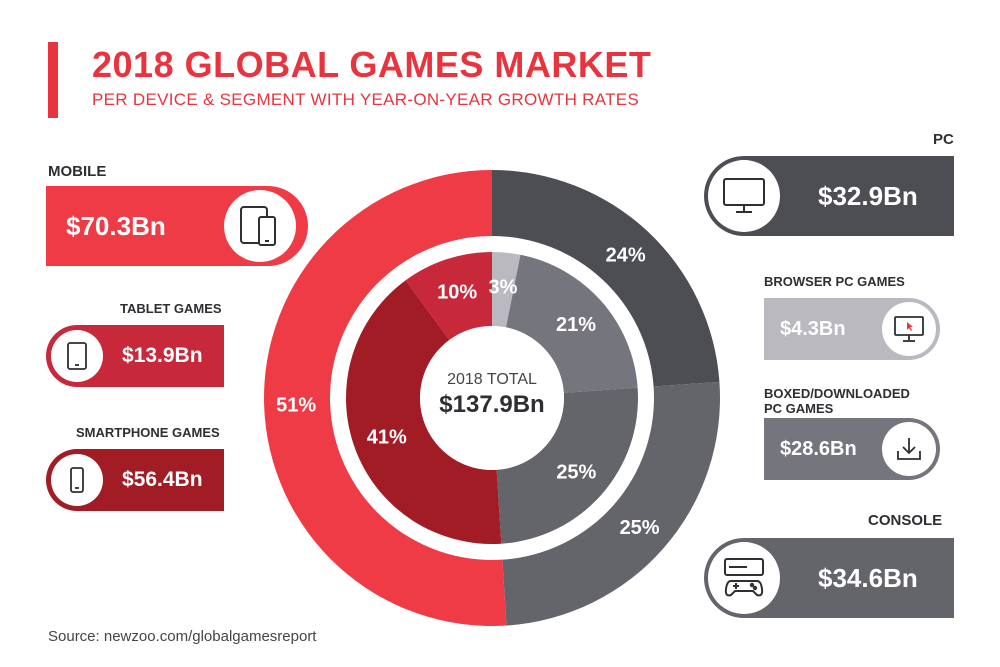  I want to click on outer-percent-label-2: 51%, so click(296, 405).